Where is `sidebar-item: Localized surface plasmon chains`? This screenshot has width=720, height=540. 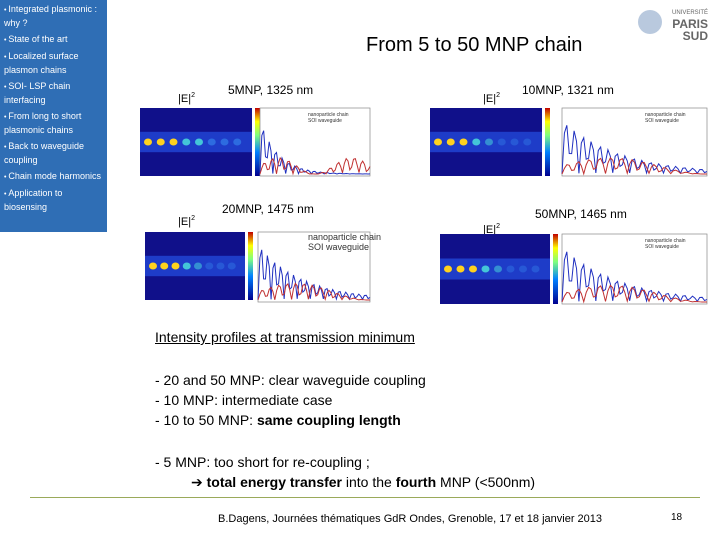 sidebar-item: Localized surface plasmon chains is located at coordinates (53, 63).